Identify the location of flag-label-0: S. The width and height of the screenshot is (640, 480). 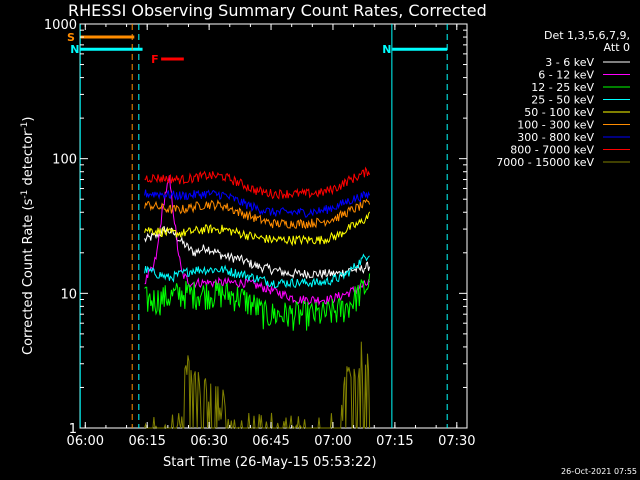
(71, 37).